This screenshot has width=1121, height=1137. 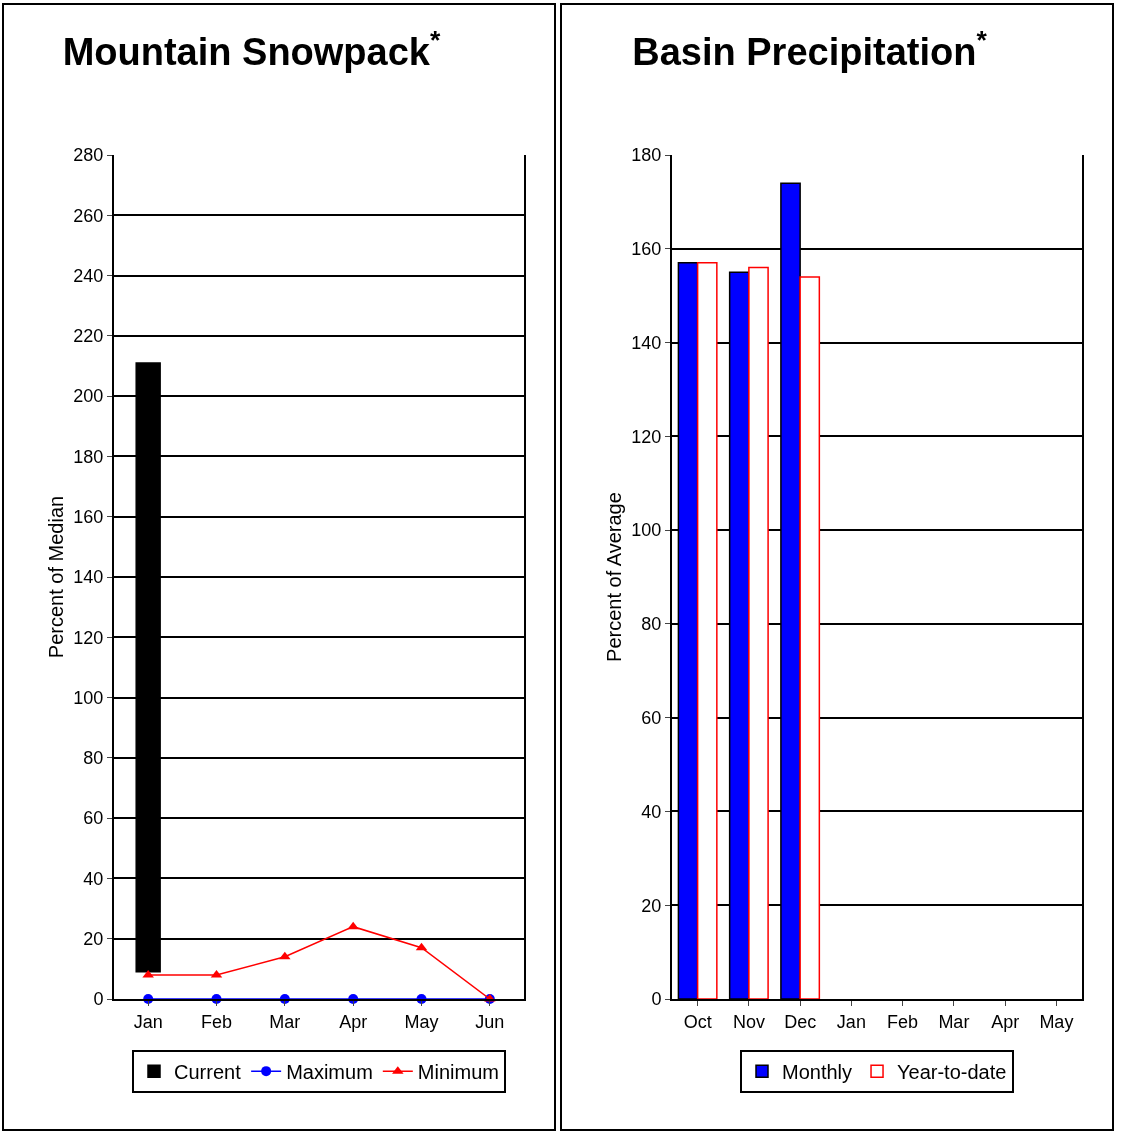 What do you see at coordinates (800, 1021) in the screenshot?
I see `x-tick-label: Dec` at bounding box center [800, 1021].